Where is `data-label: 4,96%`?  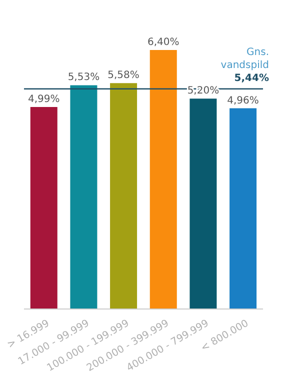
data-label: 4,96% is located at coordinates (243, 100).